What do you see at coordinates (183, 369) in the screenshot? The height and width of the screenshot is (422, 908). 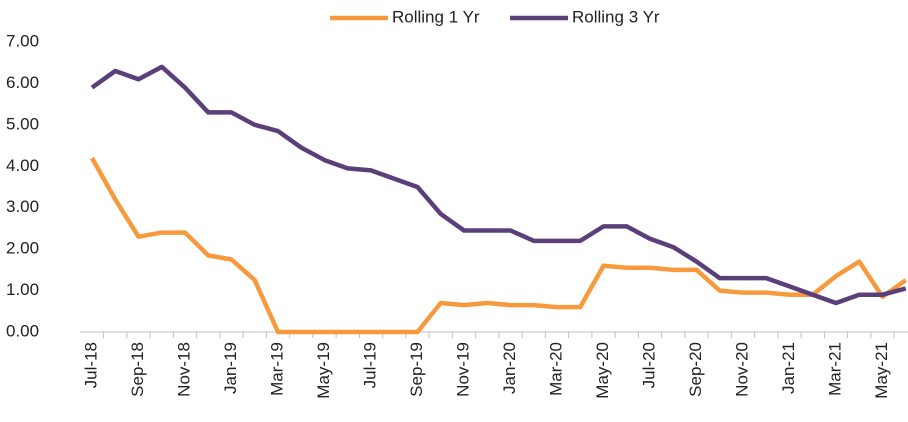 I see `x-tick-label: Nov-18` at bounding box center [183, 369].